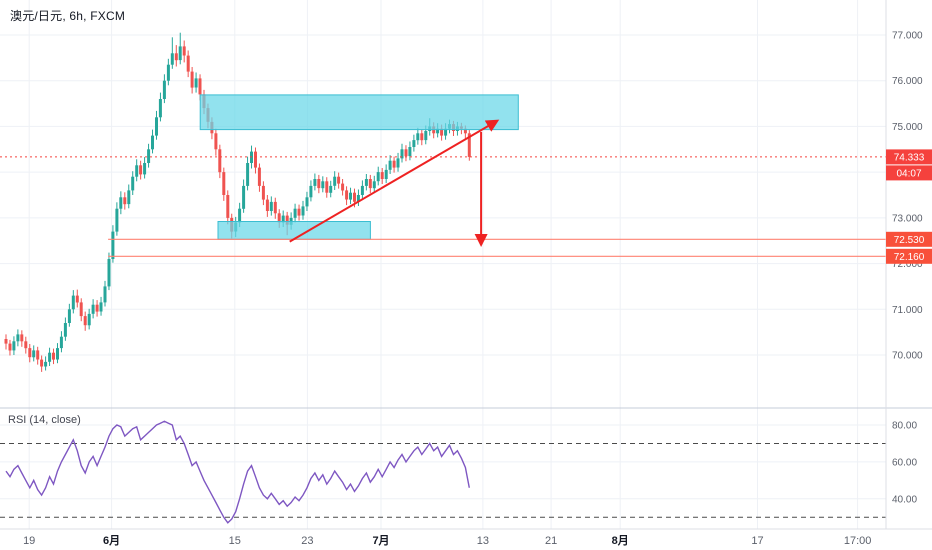  Describe the element at coordinates (380, 540) in the screenshot. I see `time-axis-label: 7月` at that location.